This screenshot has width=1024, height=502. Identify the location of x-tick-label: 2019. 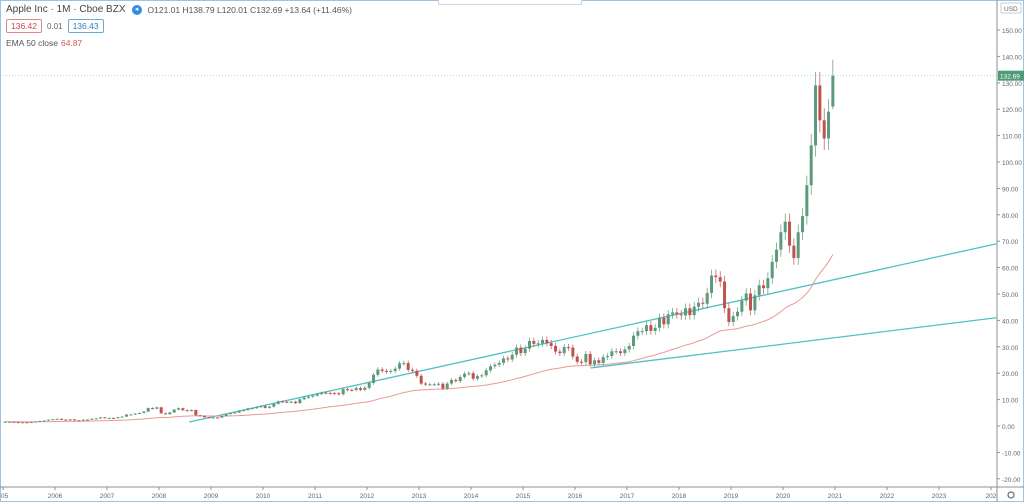
(731, 496).